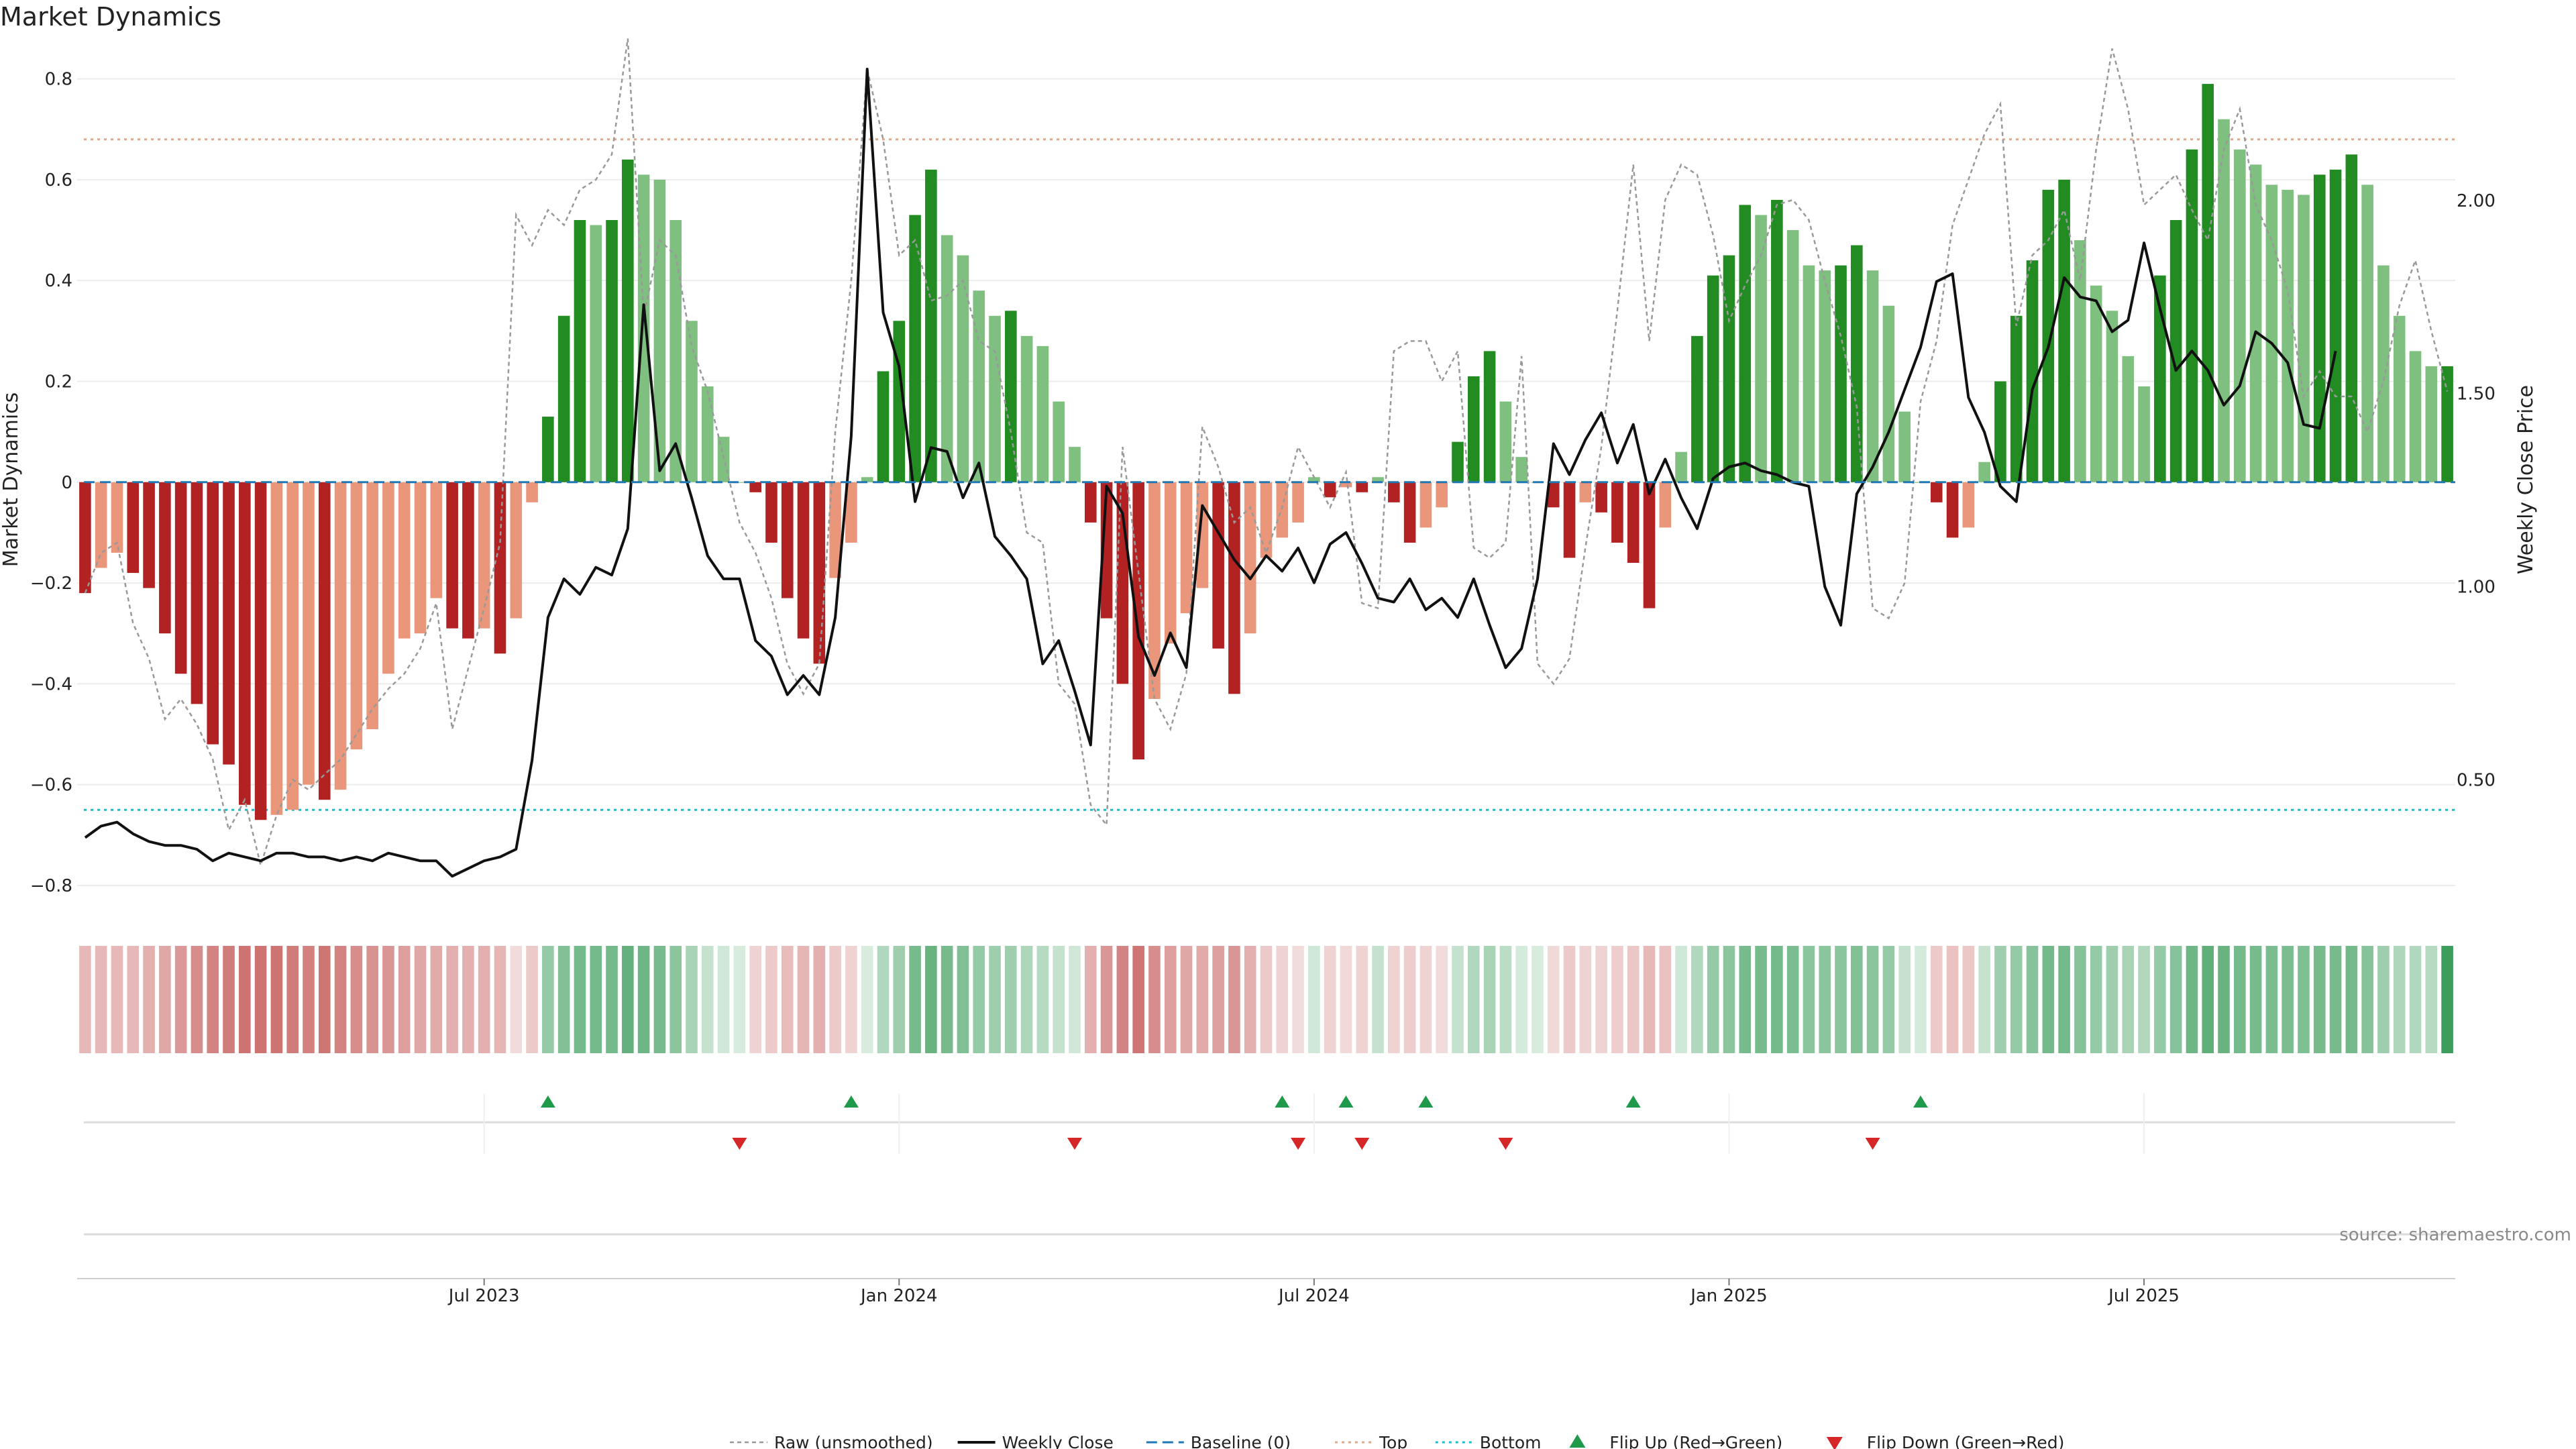 This screenshot has height=1449, width=2576. What do you see at coordinates (1872, 1144) in the screenshot?
I see `flip-down-marker` at bounding box center [1872, 1144].